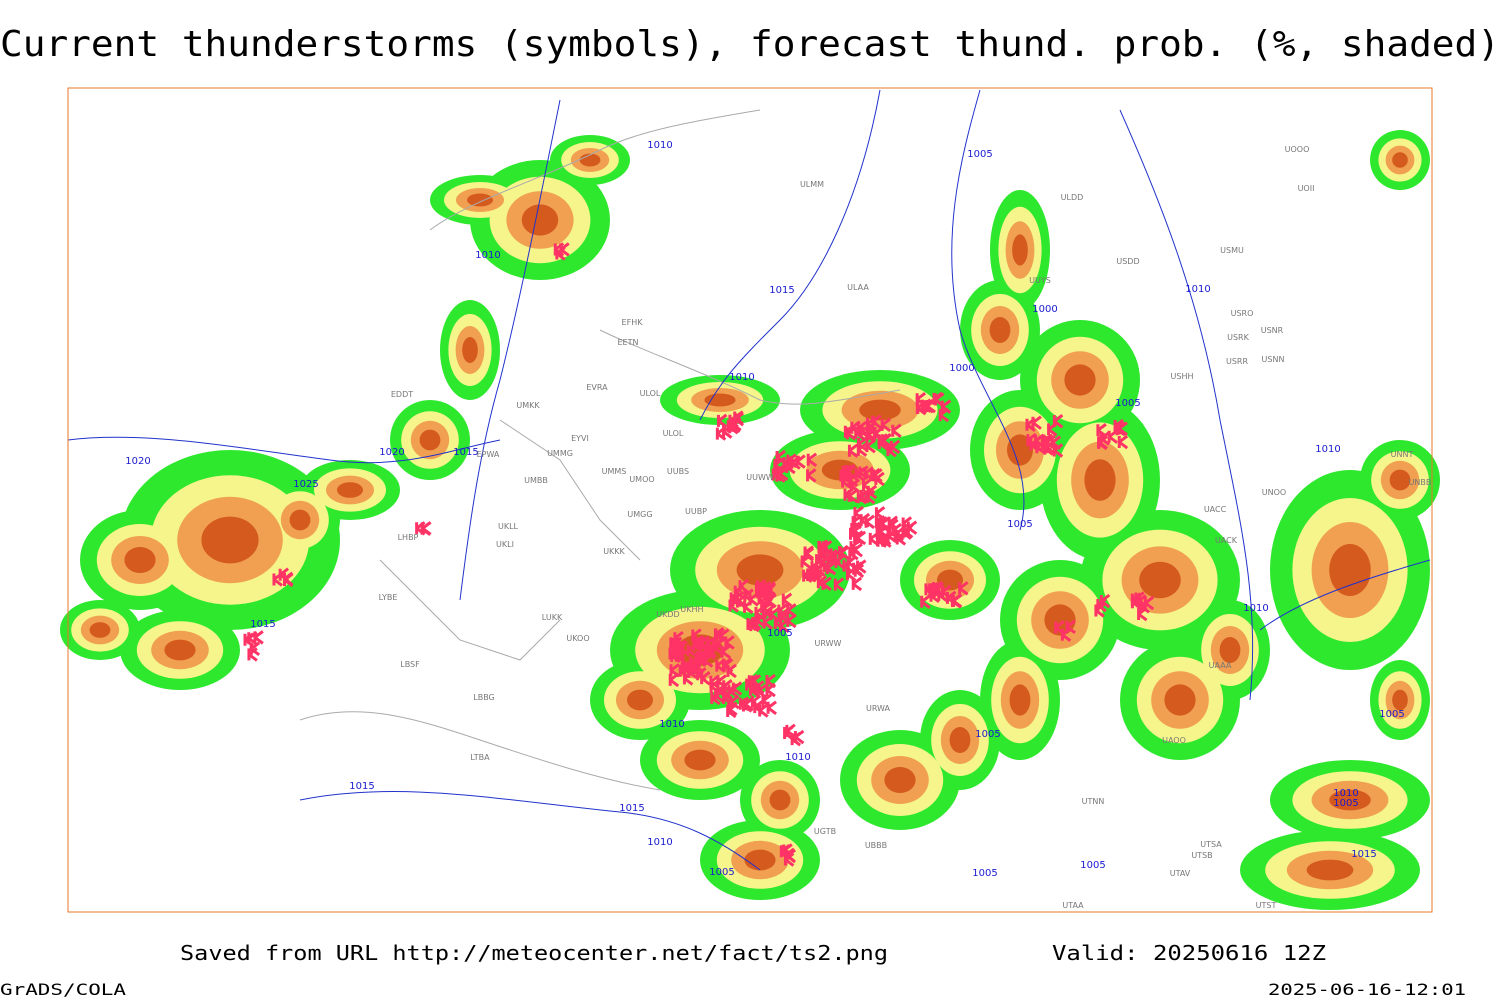 Image resolution: width=1500 pixels, height=1000 pixels. What do you see at coordinates (1274, 492) in the screenshot?
I see `station-code: UNOO` at bounding box center [1274, 492].